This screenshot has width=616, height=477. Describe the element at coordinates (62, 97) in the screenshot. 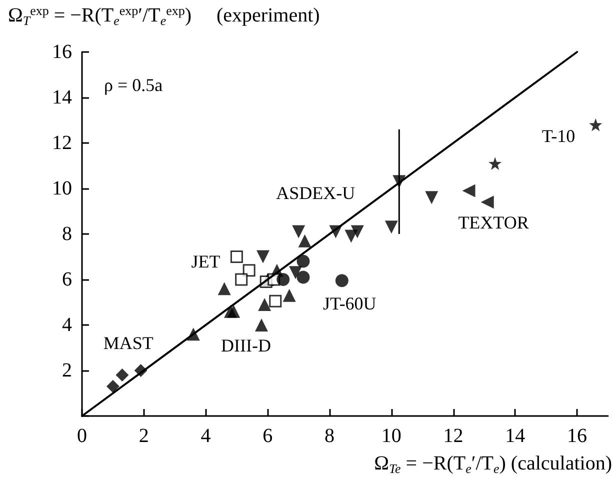

I see `y-tick-label: 14` at that location.